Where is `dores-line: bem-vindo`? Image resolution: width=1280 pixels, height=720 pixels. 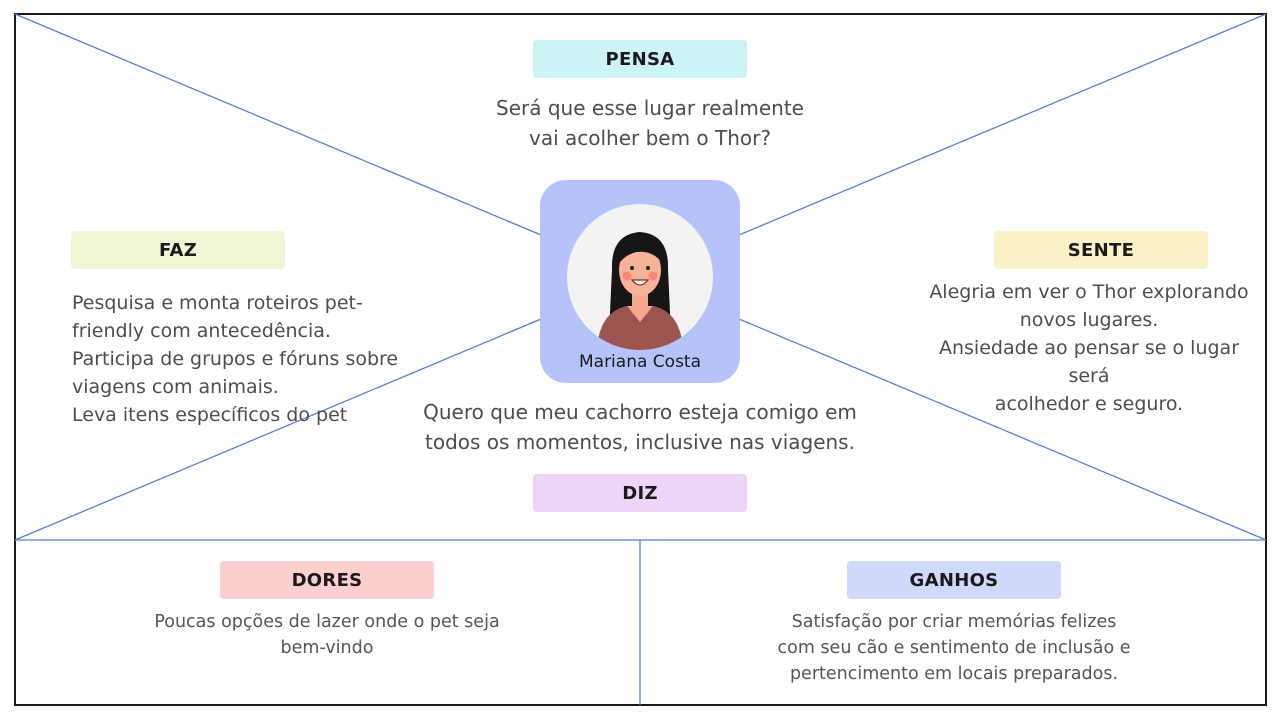 dores-line: bem-vindo is located at coordinates (327, 648).